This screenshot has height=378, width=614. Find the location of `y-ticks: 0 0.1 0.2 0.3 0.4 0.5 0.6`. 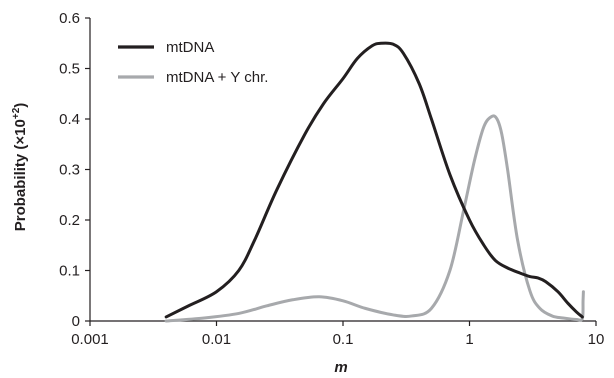

y-ticks: 0 0.1 0.2 0.3 0.4 0.5 0.6 is located at coordinates (74, 170).